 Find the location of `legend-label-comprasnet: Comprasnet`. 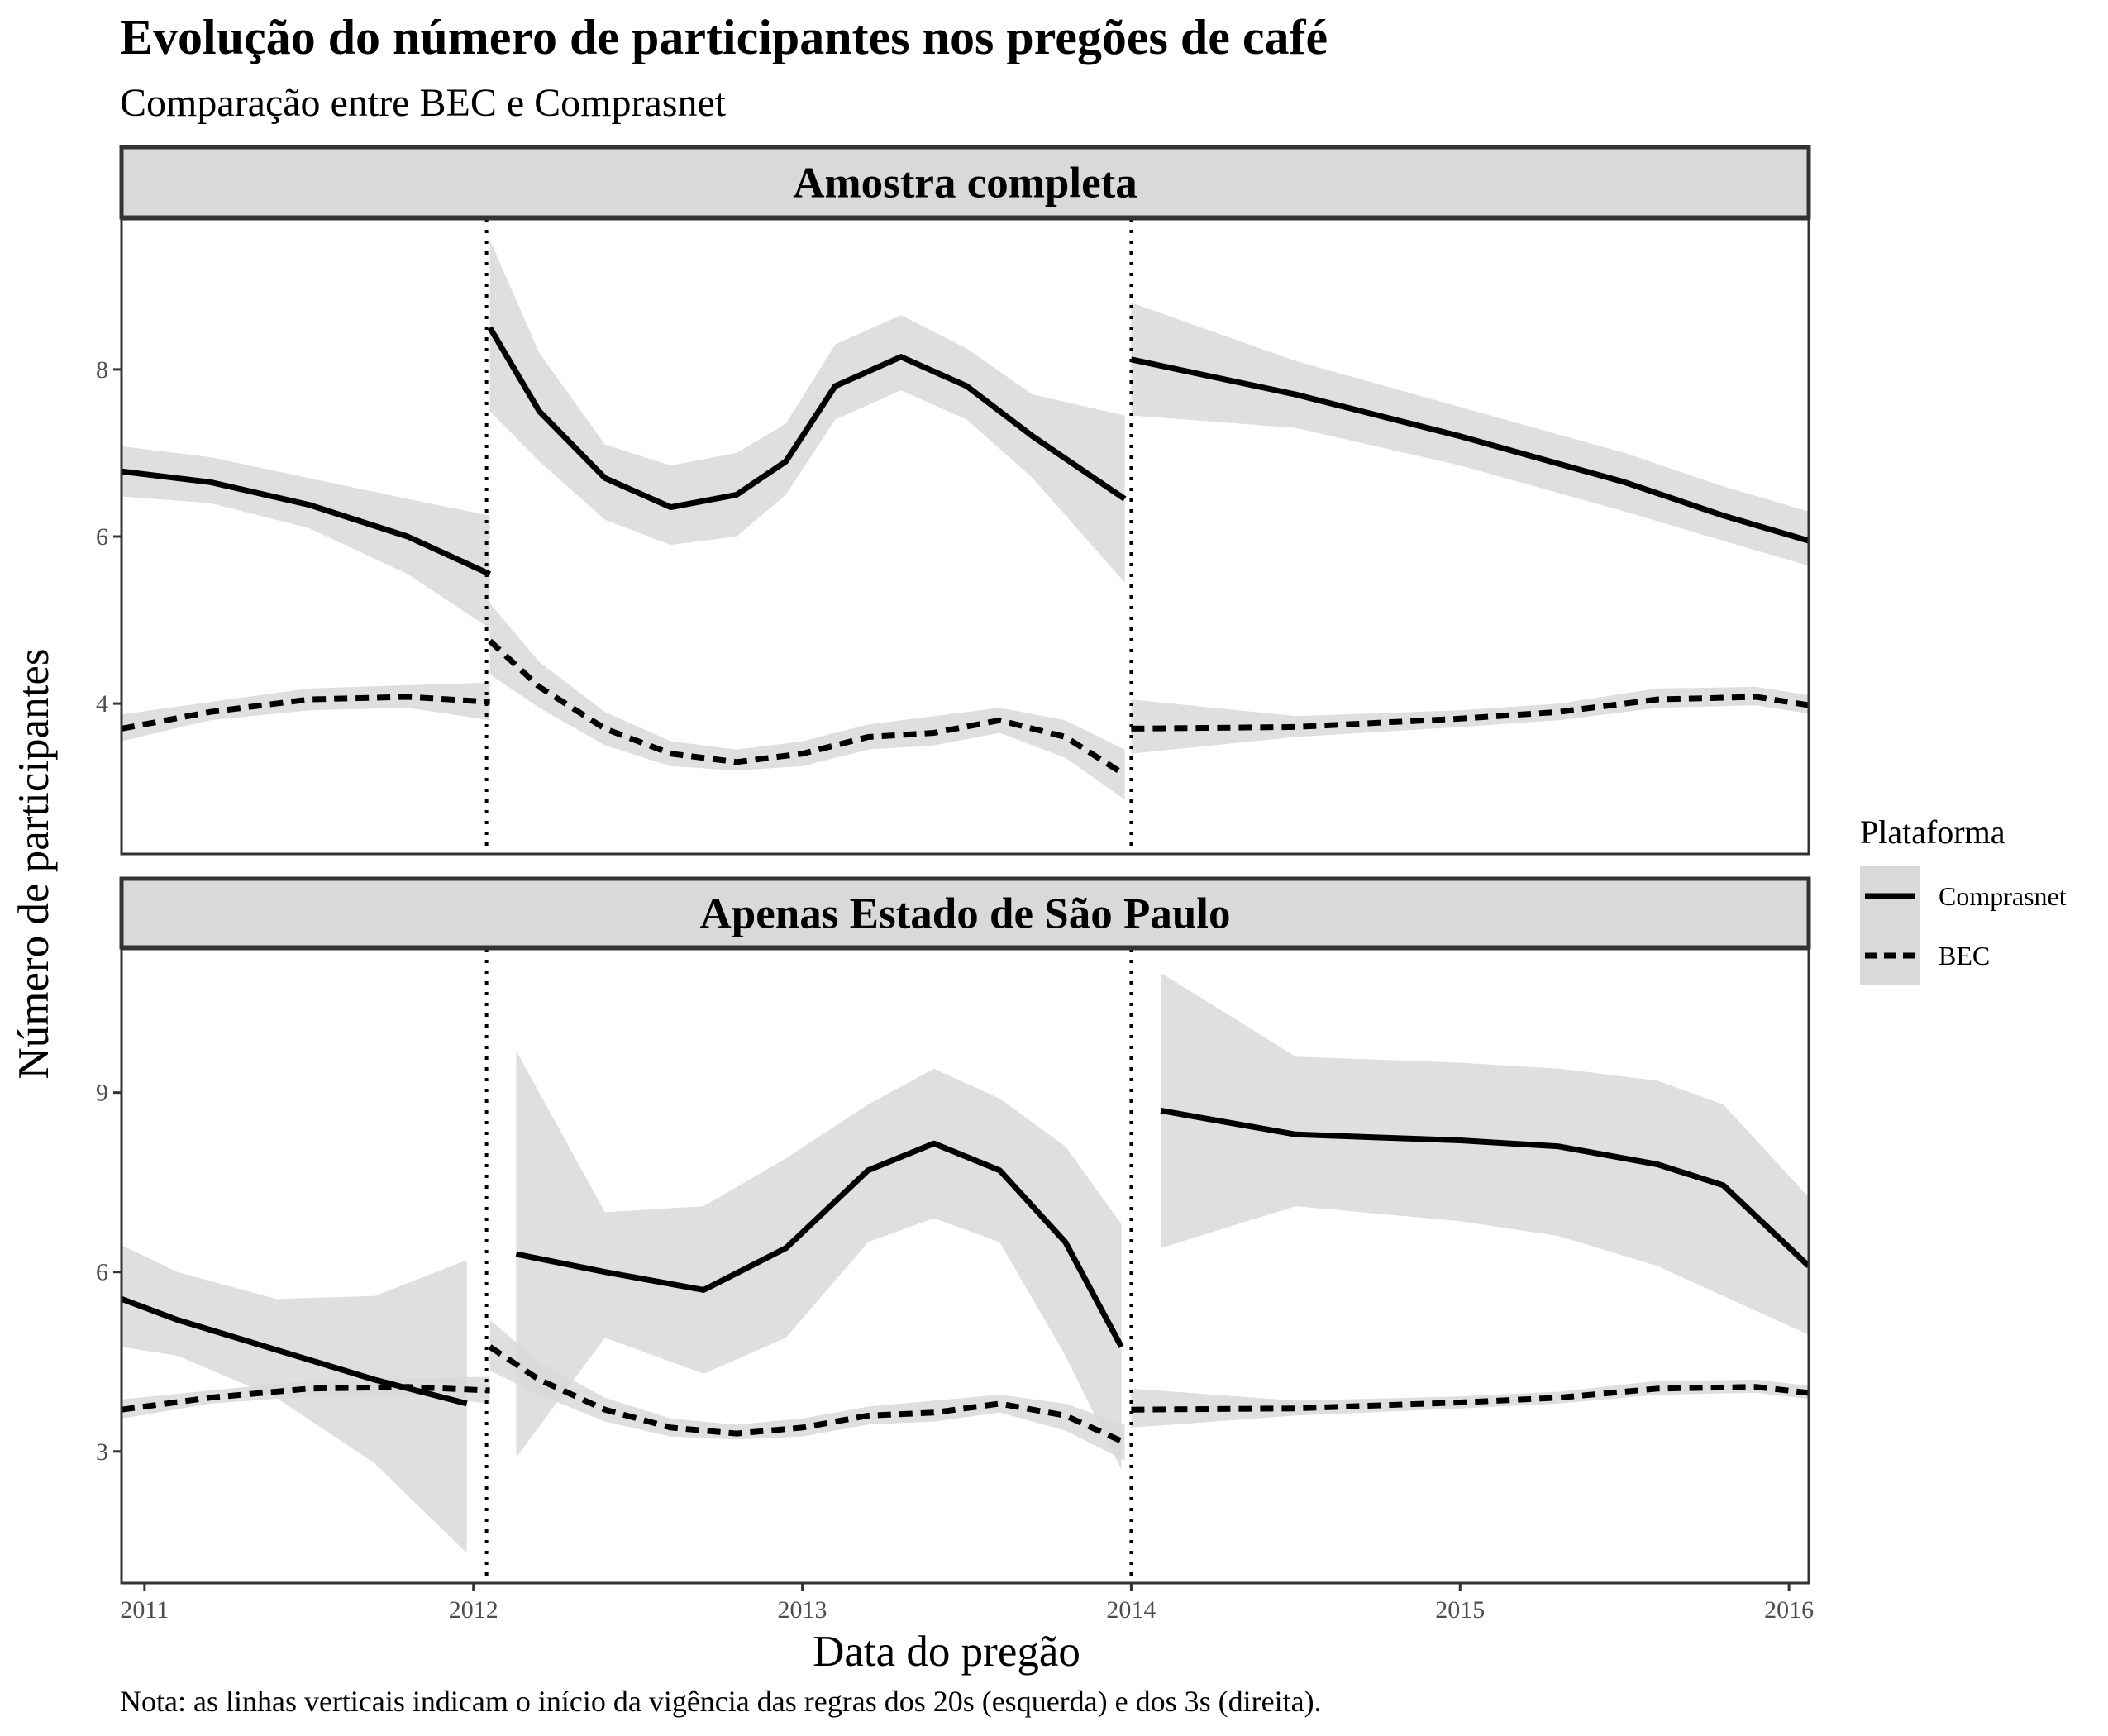

legend-label-comprasnet: Comprasnet is located at coordinates (2003, 896).